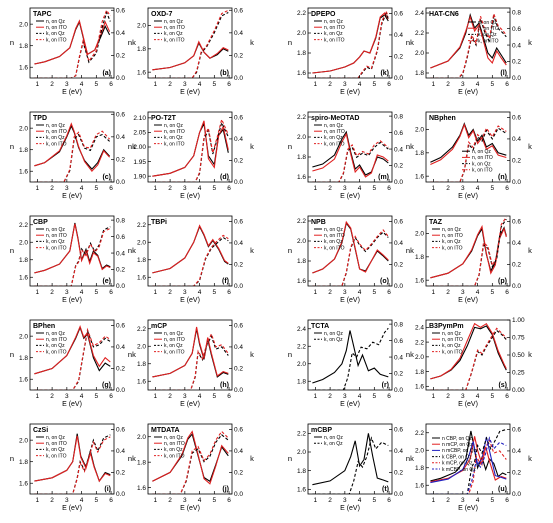  I want to click on y2-tick-label: 0.8, so click(120, 220).